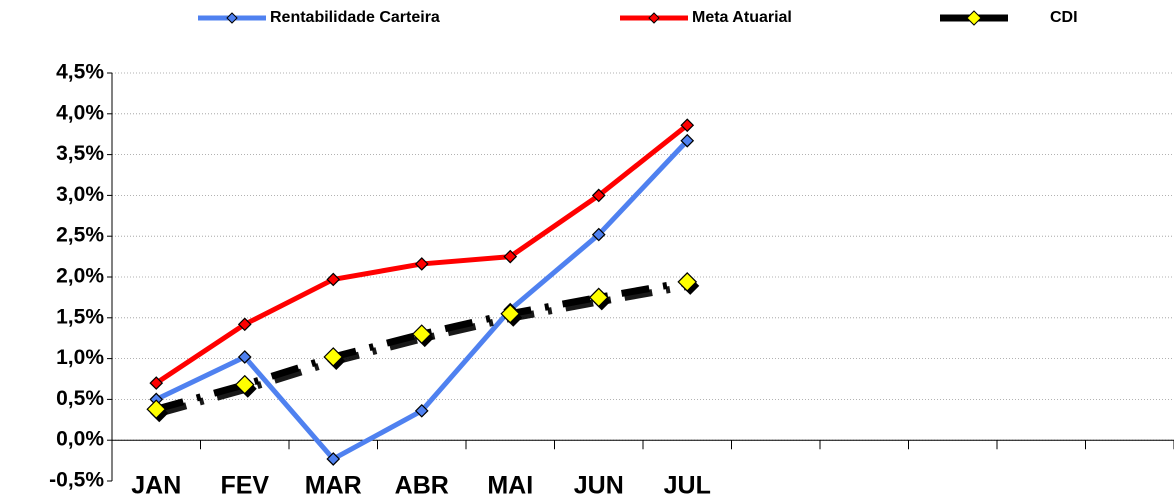  I want to click on x-tick-label: JUL, so click(687, 485).